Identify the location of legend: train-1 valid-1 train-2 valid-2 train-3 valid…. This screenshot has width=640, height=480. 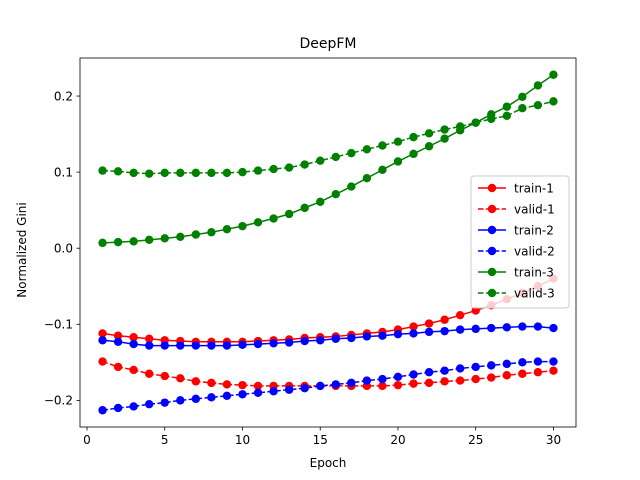
(520, 242).